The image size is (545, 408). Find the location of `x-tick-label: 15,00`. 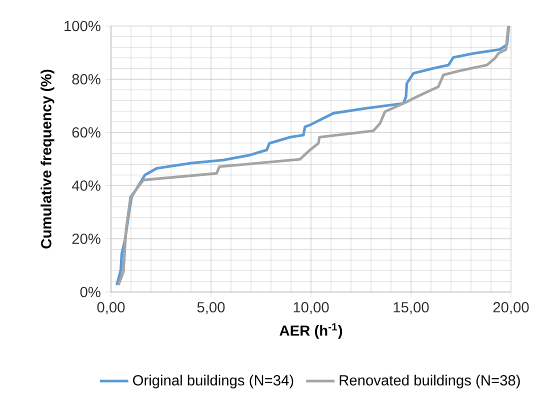

x-tick-label: 15,00 is located at coordinates (411, 308).